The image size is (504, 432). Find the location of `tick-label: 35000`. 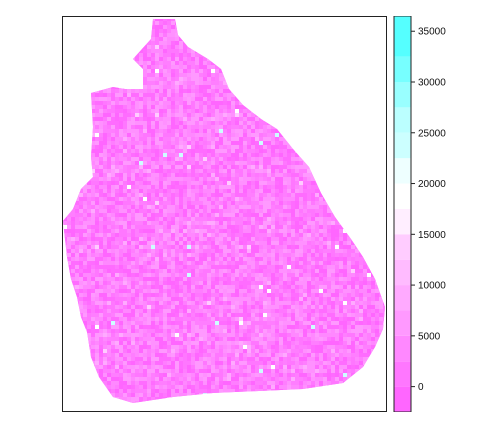

tick-label: 35000 is located at coordinates (432, 32).